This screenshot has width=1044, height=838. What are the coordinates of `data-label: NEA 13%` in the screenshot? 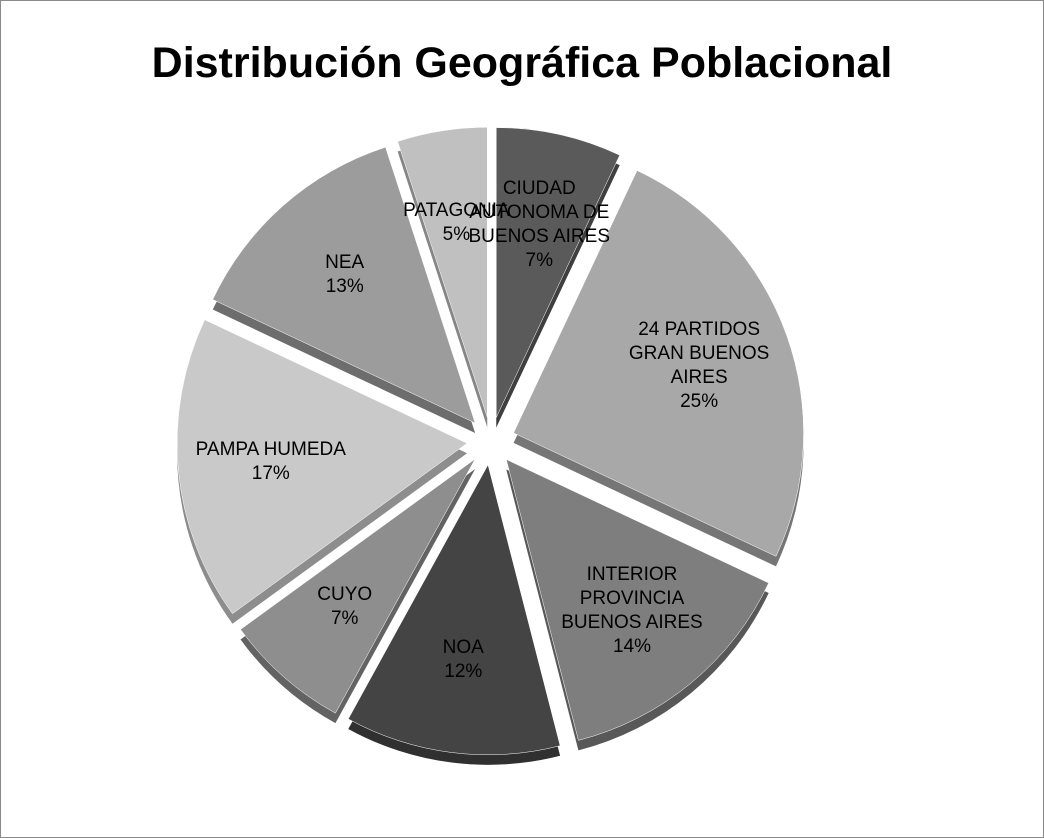 It's located at (344, 275).